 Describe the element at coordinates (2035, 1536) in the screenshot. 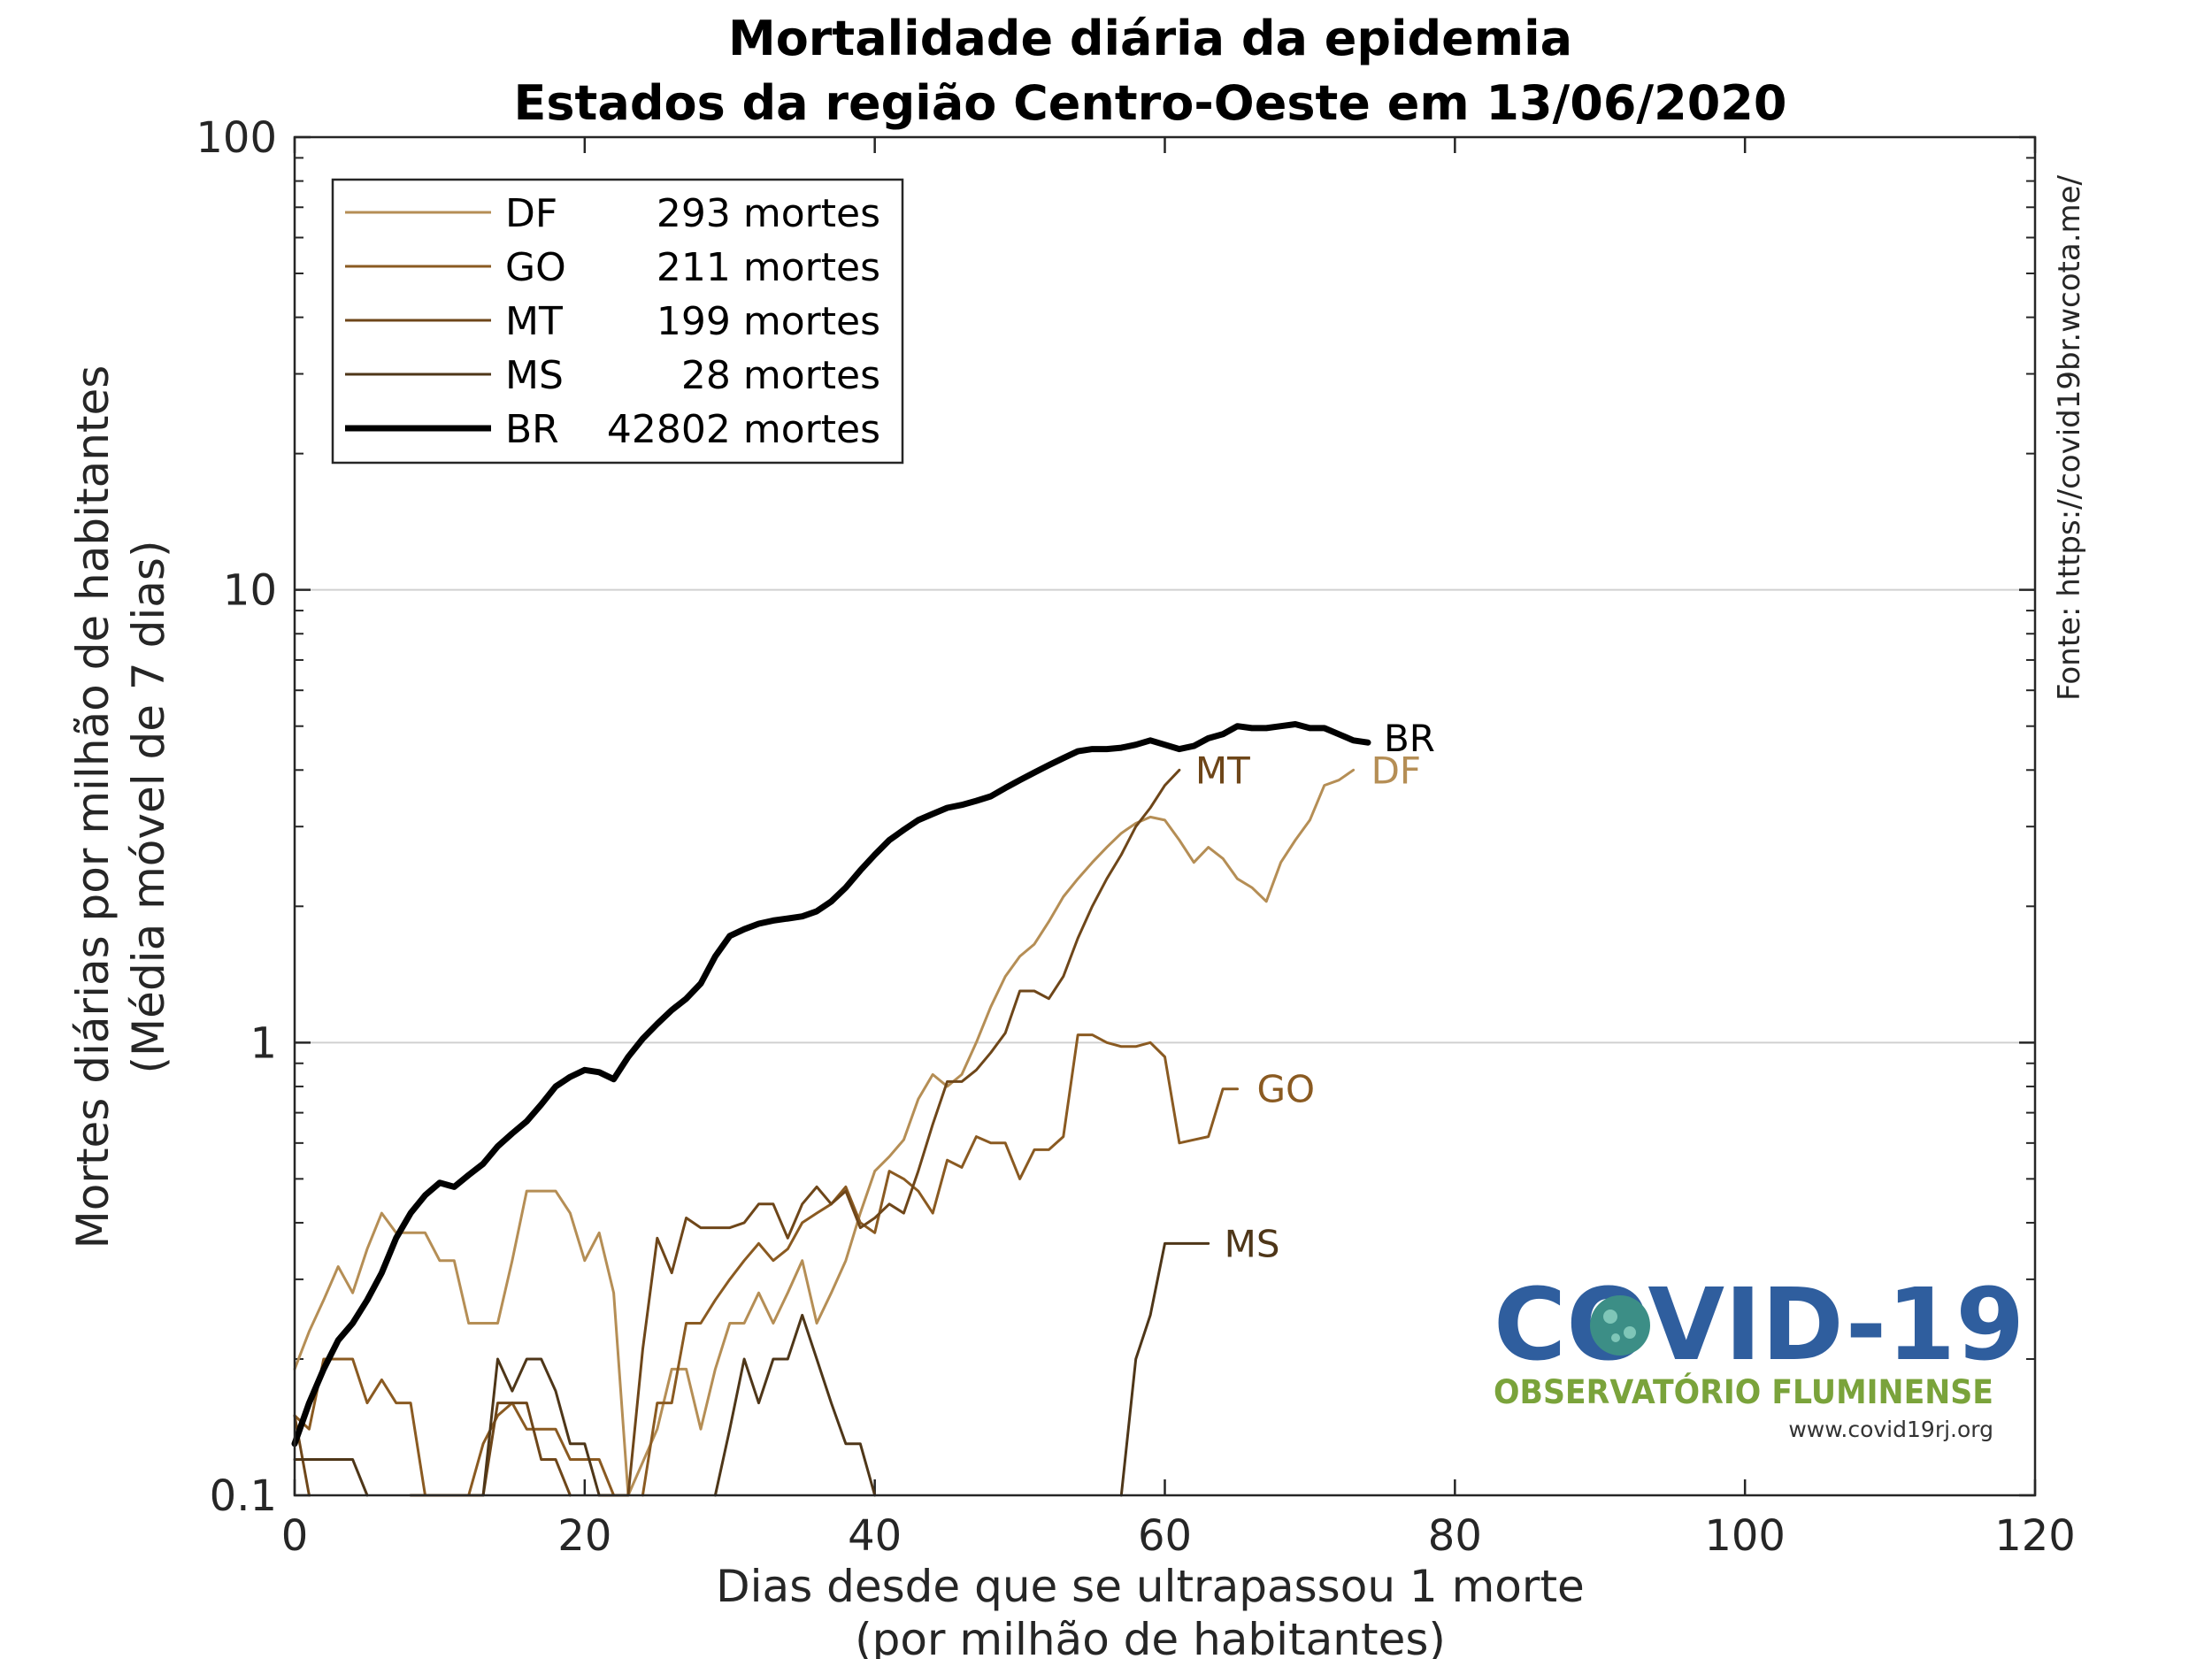

I see `x-tick-label: 120` at that location.